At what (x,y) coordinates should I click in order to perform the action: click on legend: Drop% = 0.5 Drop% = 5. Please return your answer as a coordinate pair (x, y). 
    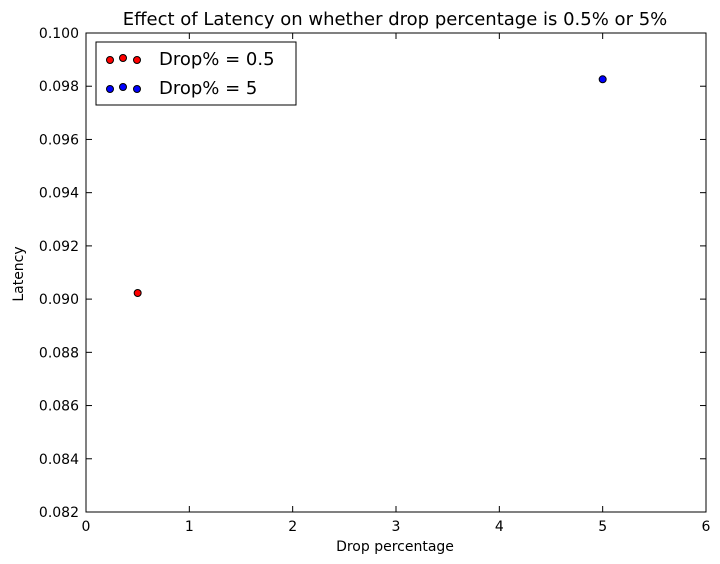
    Looking at the image, I should click on (196, 73).